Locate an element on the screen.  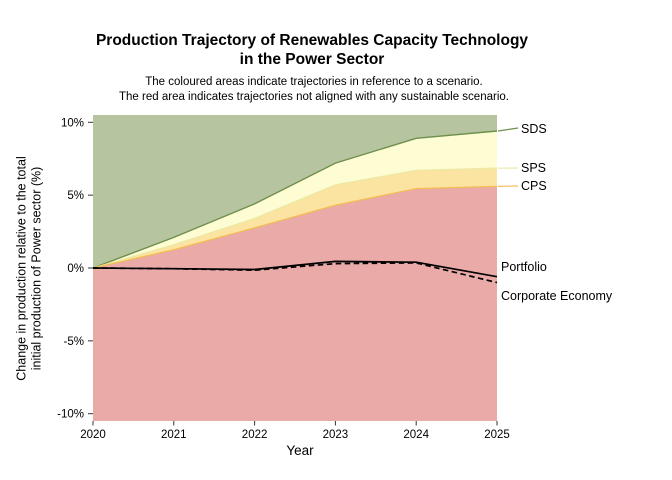
cps-boundary-line is located at coordinates (295, 227).